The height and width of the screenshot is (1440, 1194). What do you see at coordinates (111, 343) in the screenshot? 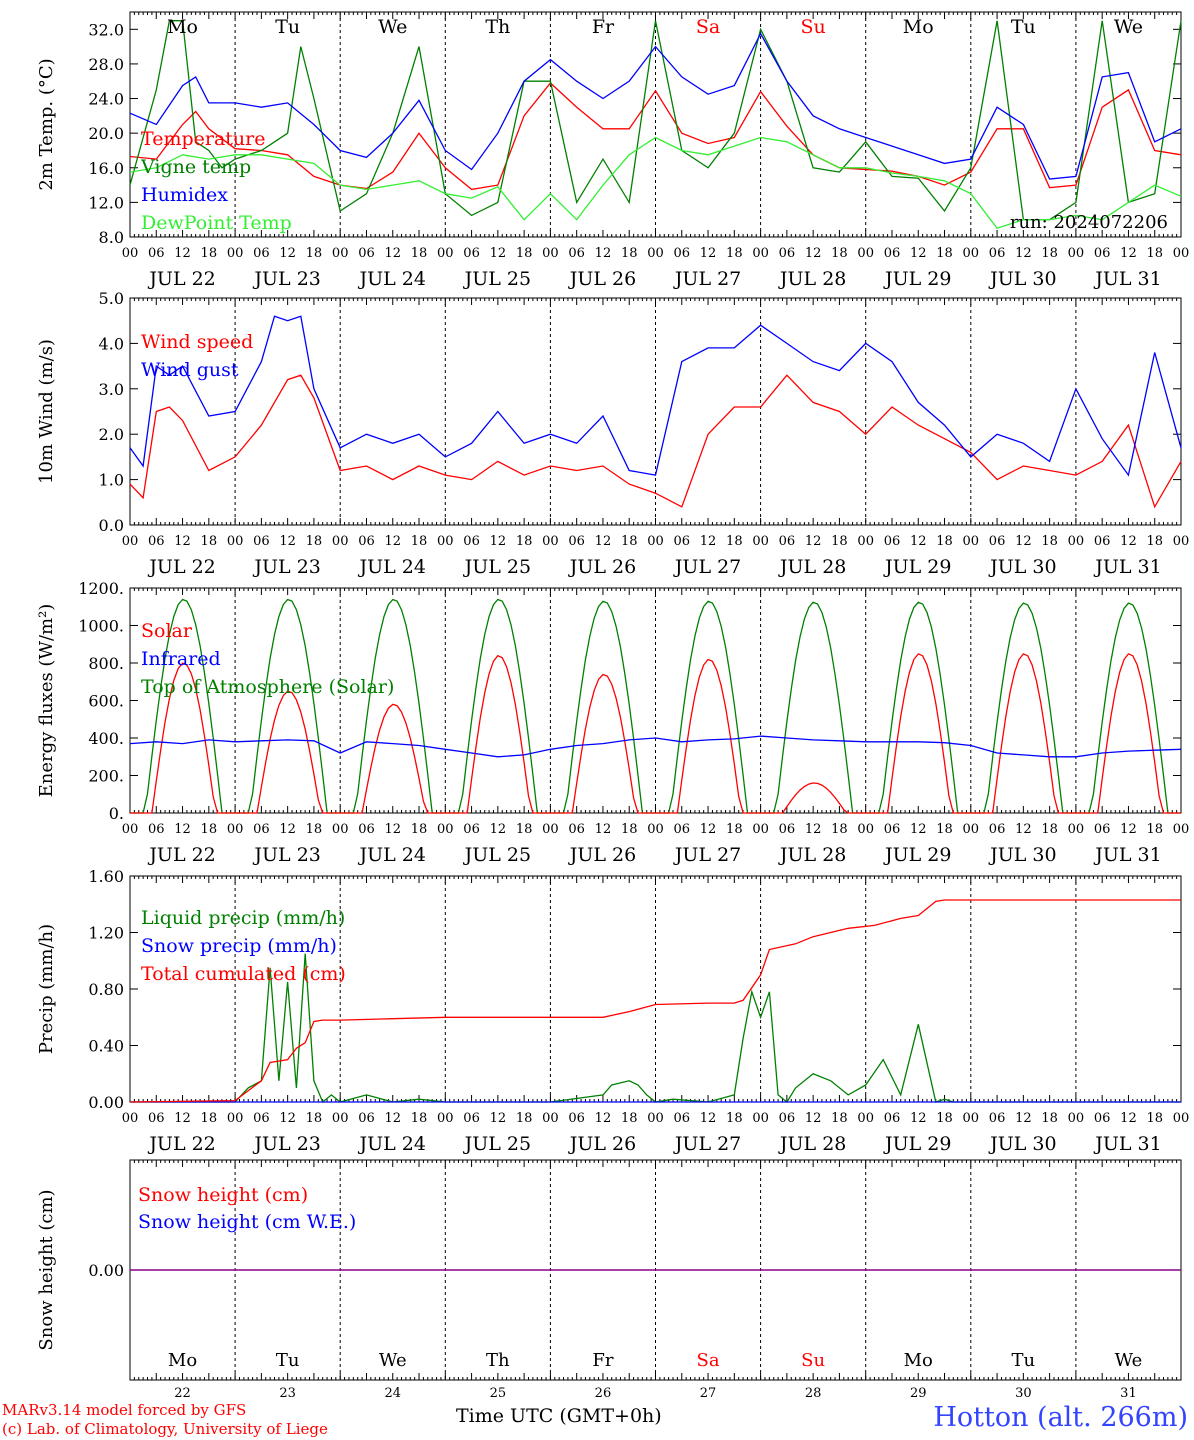
I see `y-tick-label: 4.0` at bounding box center [111, 343].